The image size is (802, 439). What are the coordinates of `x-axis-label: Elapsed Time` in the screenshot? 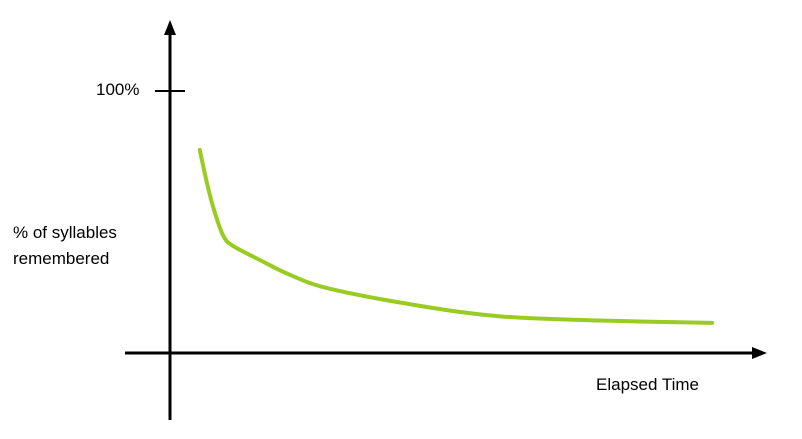 It's located at (647, 384).